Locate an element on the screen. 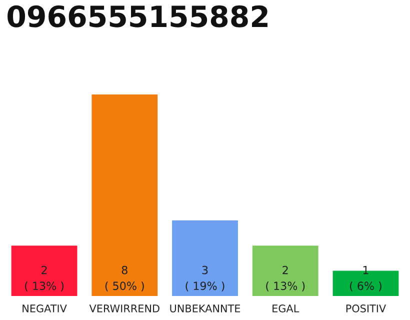 The width and height of the screenshot is (410, 320). data-label: 3 ( 19% ) is located at coordinates (205, 279).